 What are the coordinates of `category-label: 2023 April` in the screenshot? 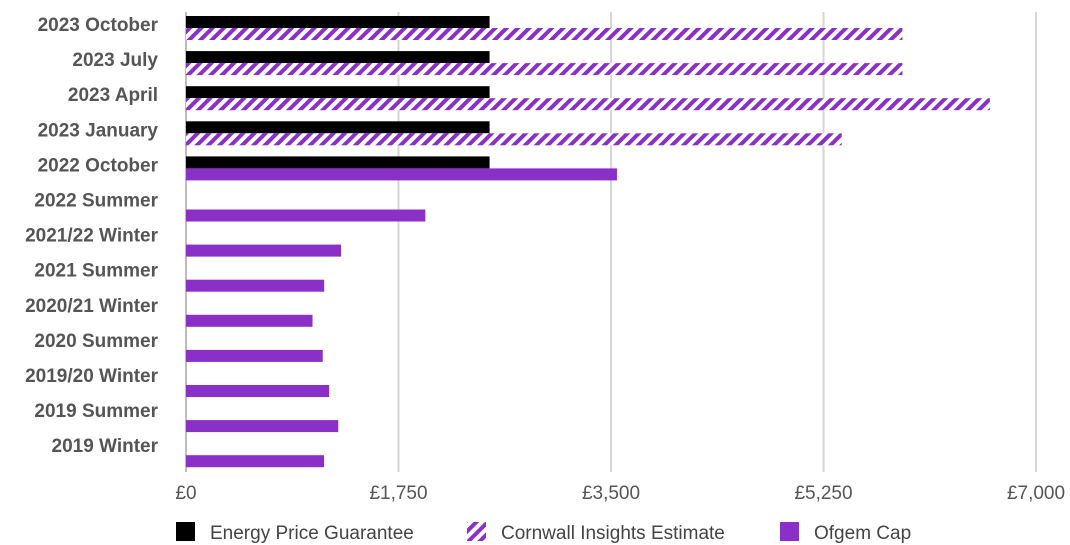 It's located at (113, 95).